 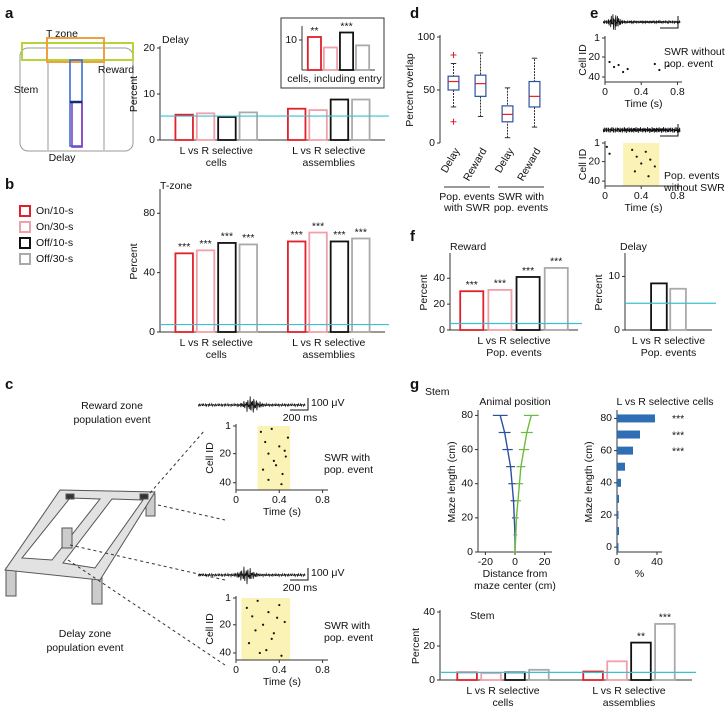 What do you see at coordinates (144, 496) in the screenshot?
I see `reward-port` at bounding box center [144, 496].